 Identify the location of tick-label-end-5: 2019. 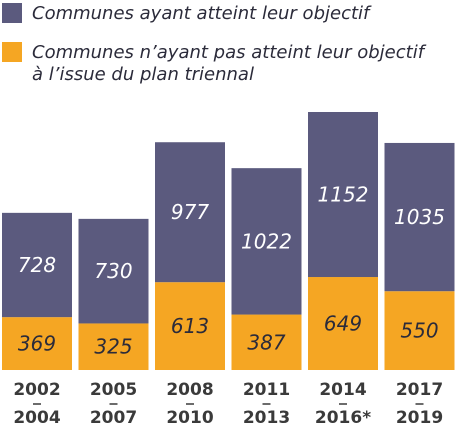
(419, 418).